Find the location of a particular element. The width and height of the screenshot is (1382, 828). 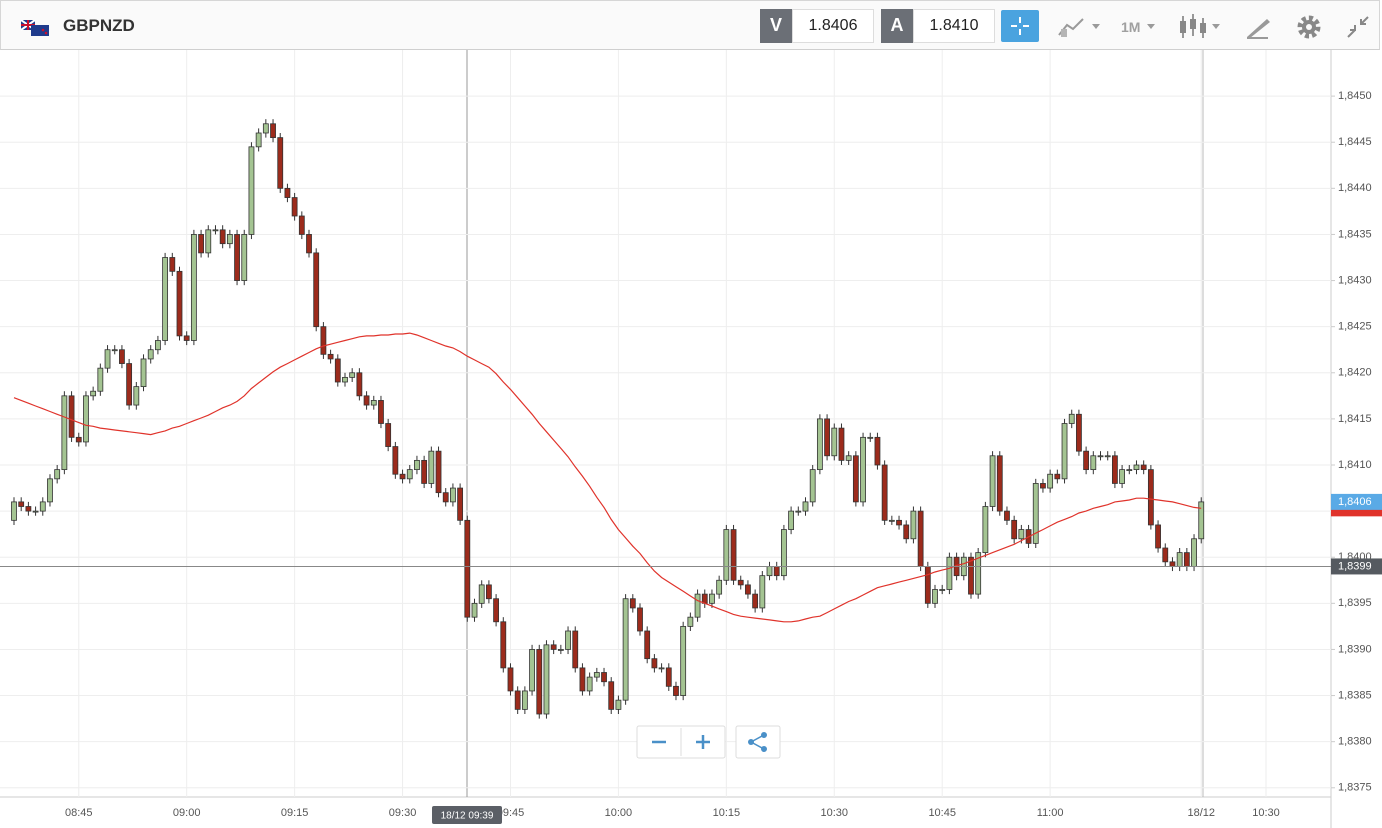

crosshair-button is located at coordinates (1020, 26).